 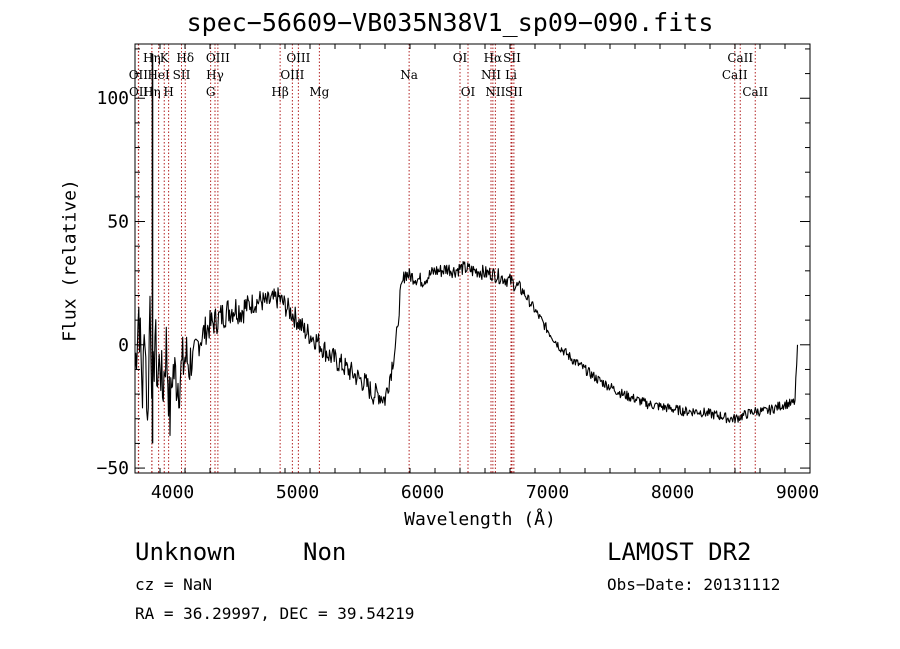 I want to click on survey-name: LAMOST DR2, so click(x=679, y=552).